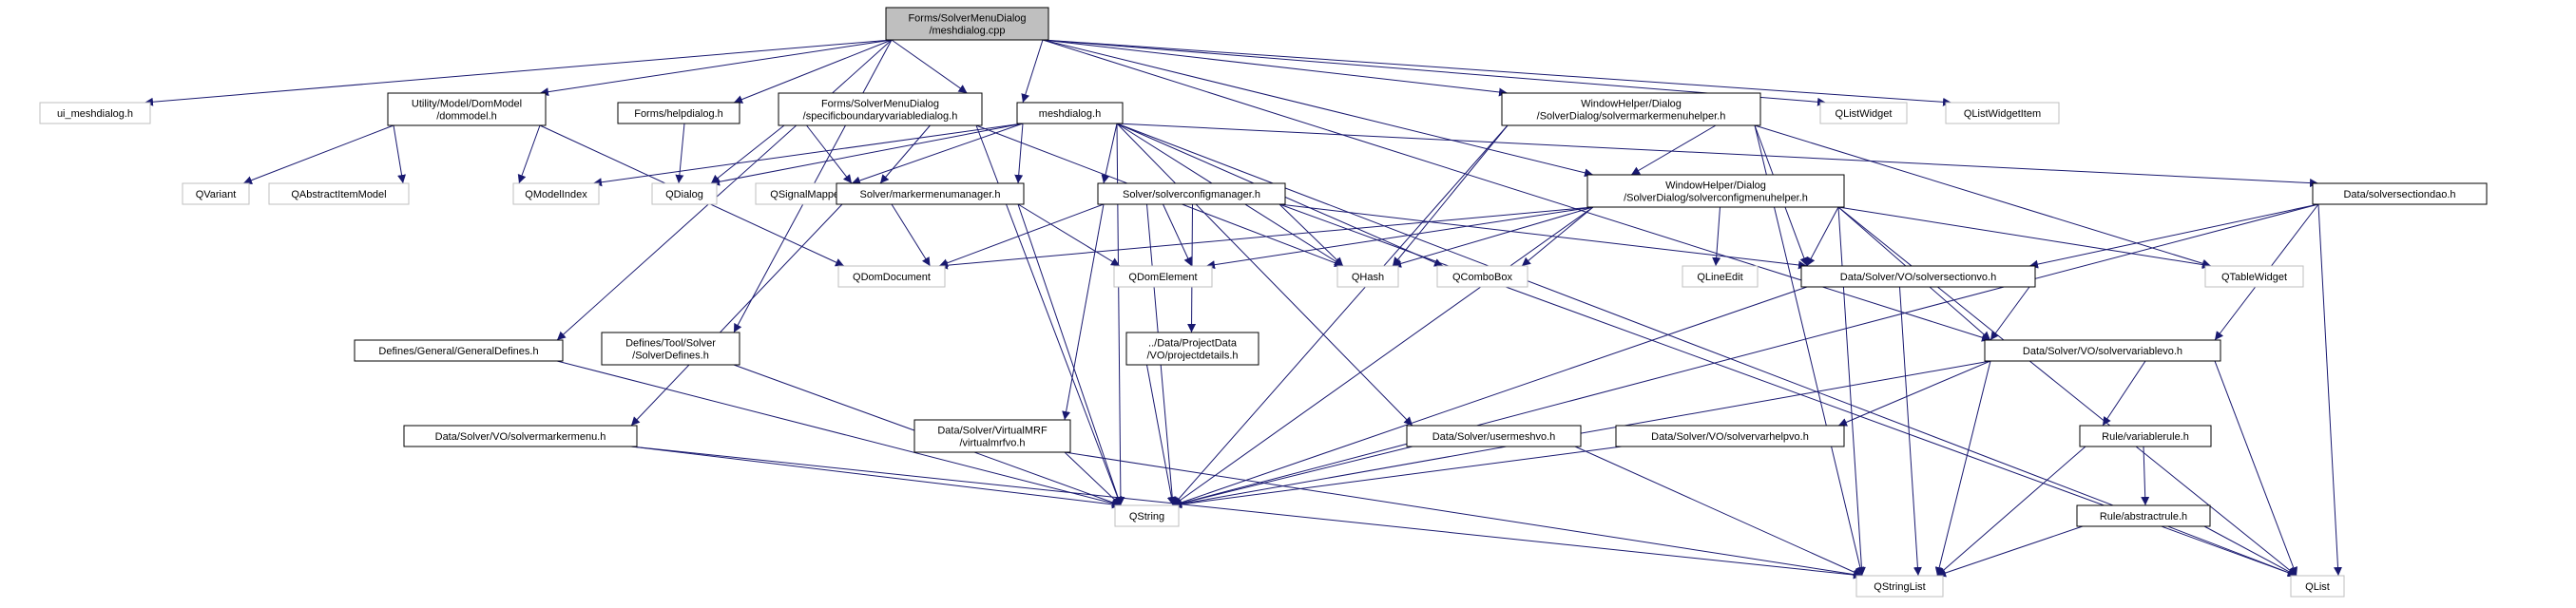 The width and height of the screenshot is (2576, 608). Describe the element at coordinates (937, 154) in the screenshot. I see `edge-meshdialog-to-qsignalmapper` at that location.